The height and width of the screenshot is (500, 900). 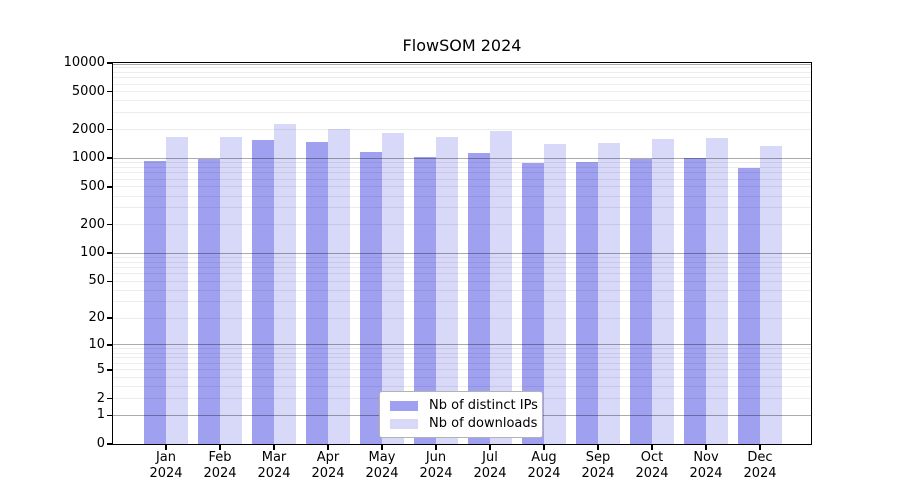 What do you see at coordinates (88, 91) in the screenshot?
I see `y-tick-label: 5000` at bounding box center [88, 91].